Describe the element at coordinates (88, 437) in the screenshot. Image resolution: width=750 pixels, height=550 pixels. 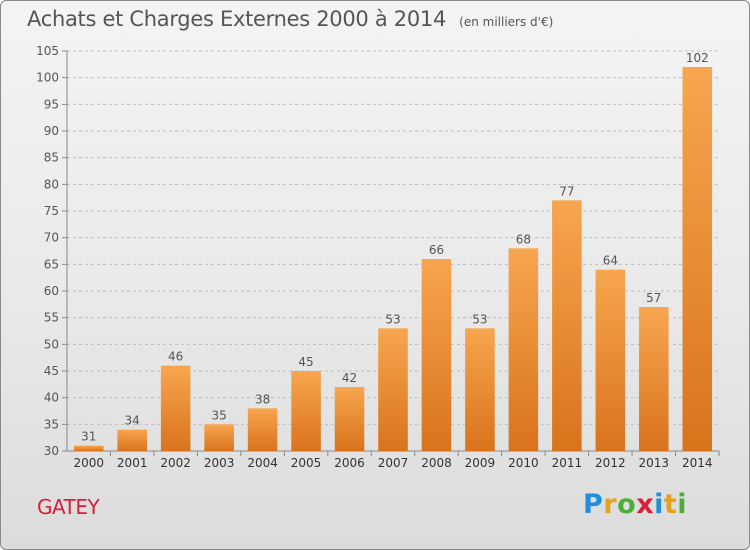
I see `value-label-2000: 31` at that location.